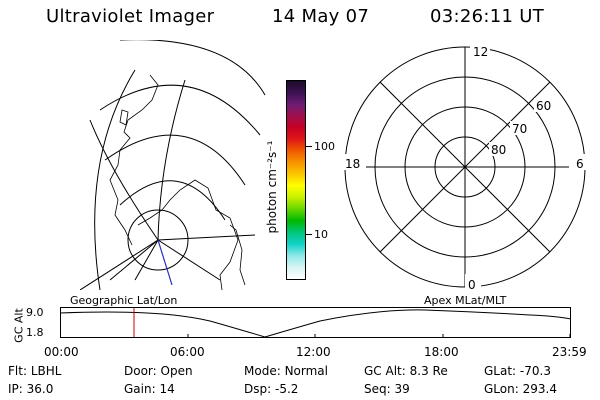 The width and height of the screenshot is (600, 400). I want to click on info-flt-value: LBHL, so click(46, 371).